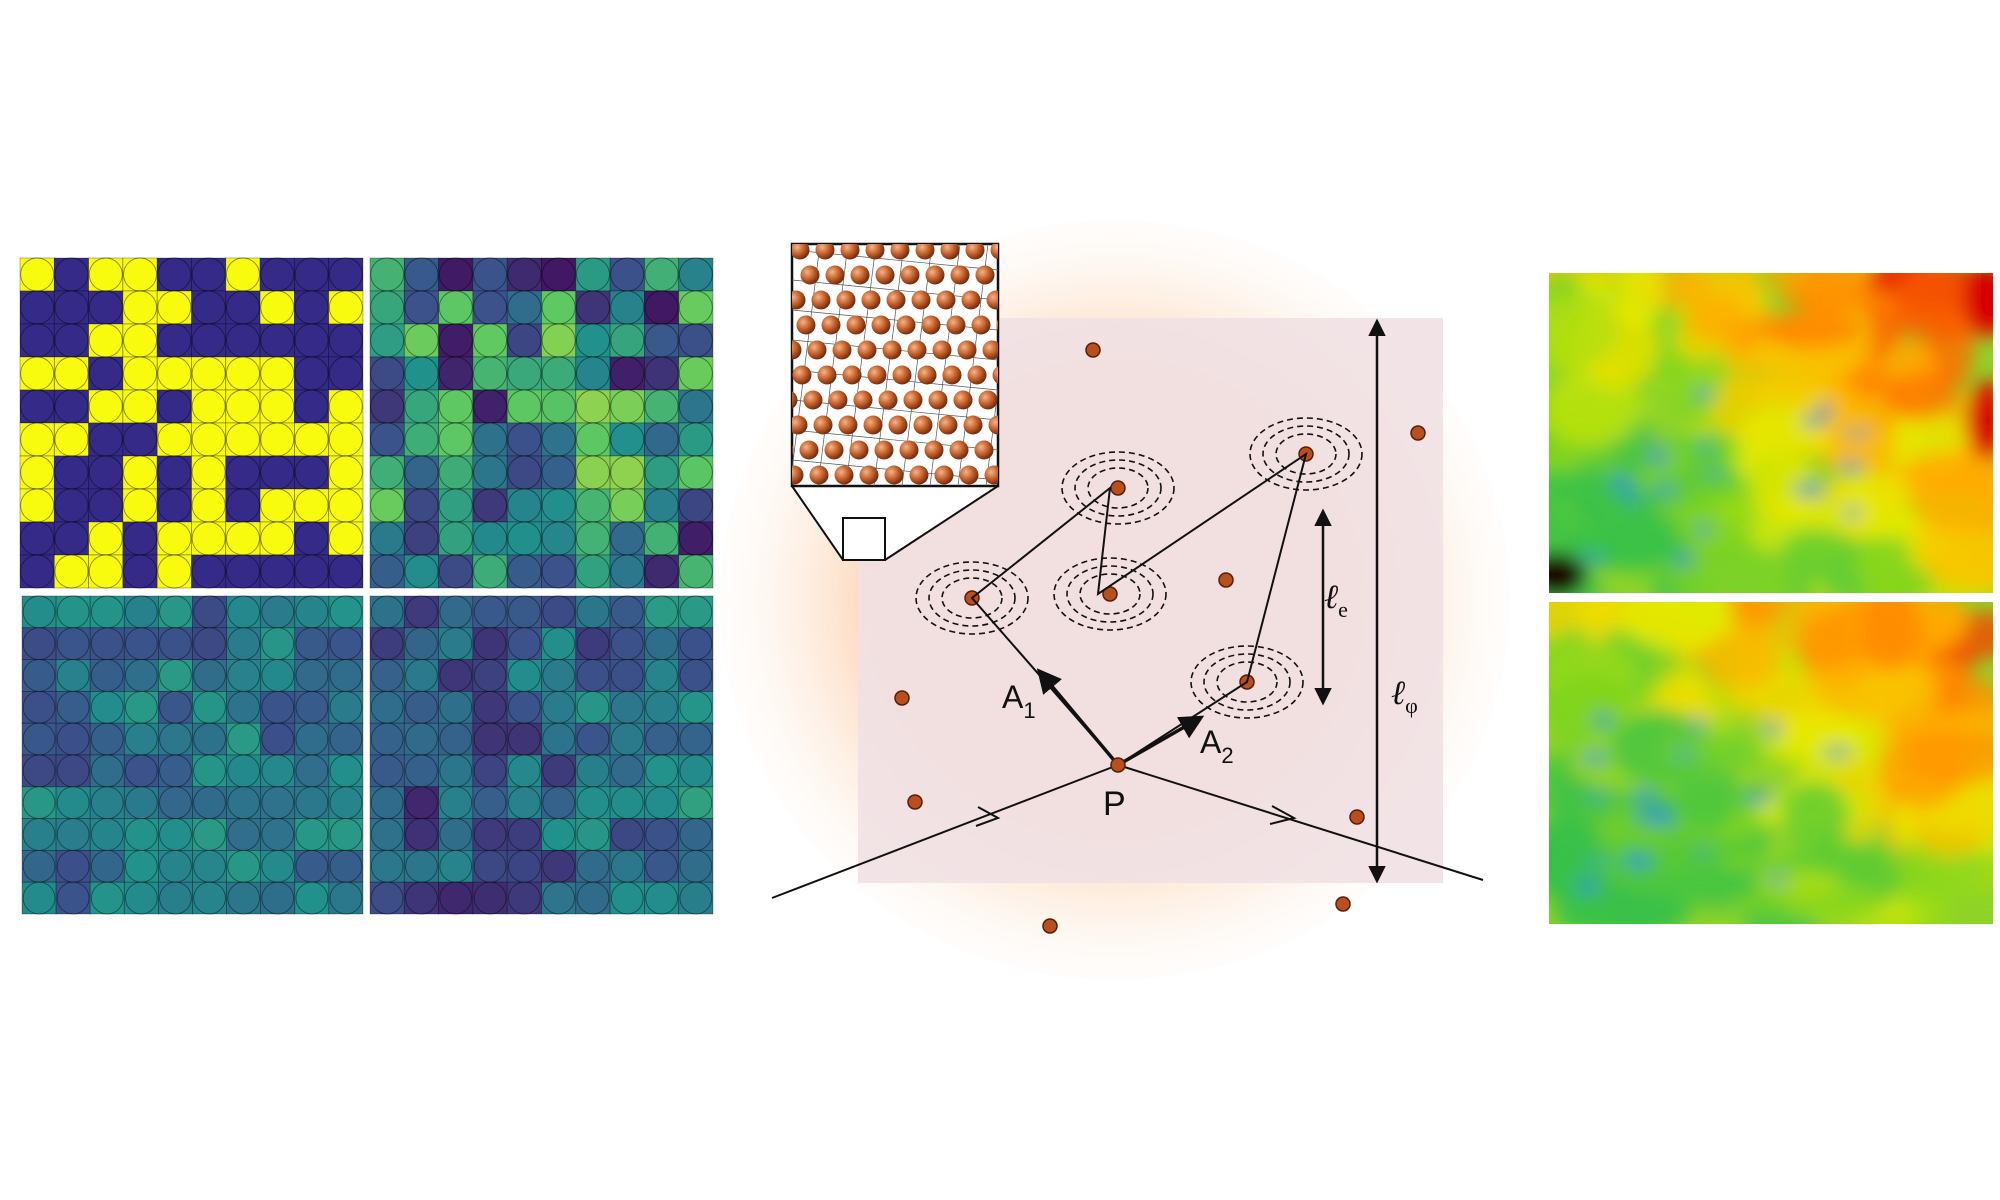 This screenshot has height=1200, width=2000. What do you see at coordinates (1019, 701) in the screenshot?
I see `amplitude-1-label: A1` at bounding box center [1019, 701].